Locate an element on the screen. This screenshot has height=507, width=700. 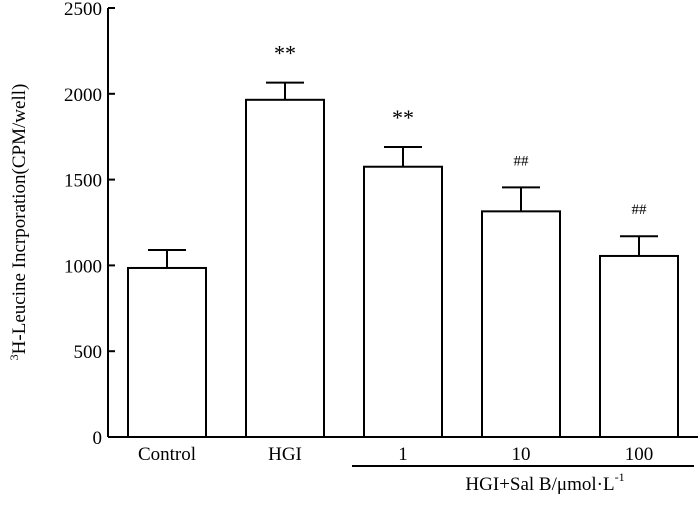
x-tick-label: 1 is located at coordinates (403, 454).